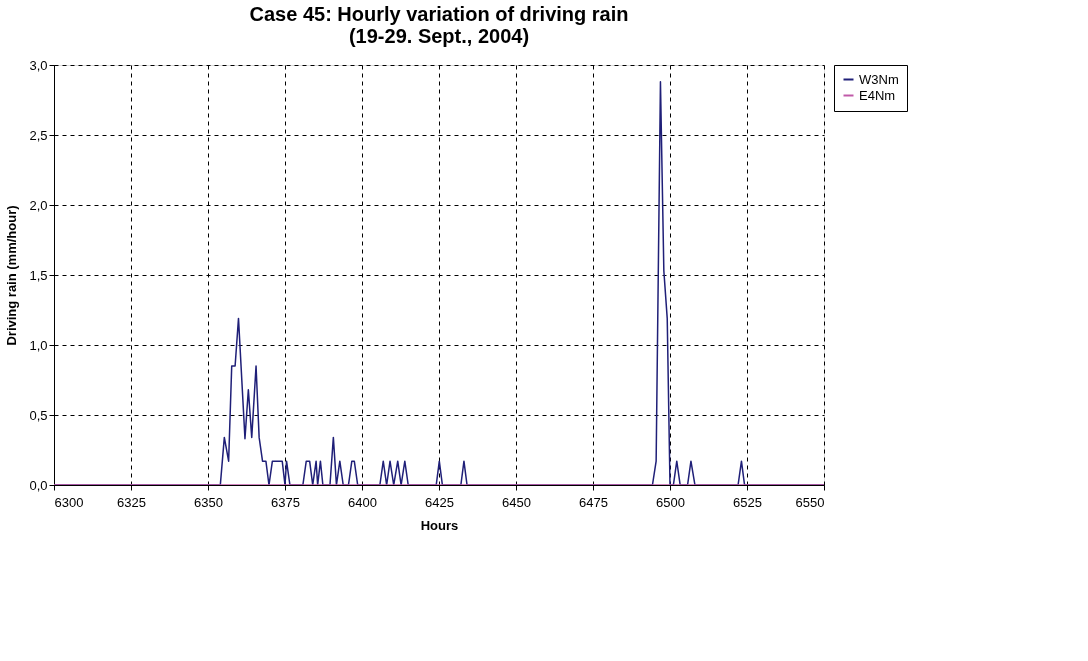 The image size is (1088, 661). Describe the element at coordinates (131, 502) in the screenshot. I see `x-tick-label: 6325` at that location.